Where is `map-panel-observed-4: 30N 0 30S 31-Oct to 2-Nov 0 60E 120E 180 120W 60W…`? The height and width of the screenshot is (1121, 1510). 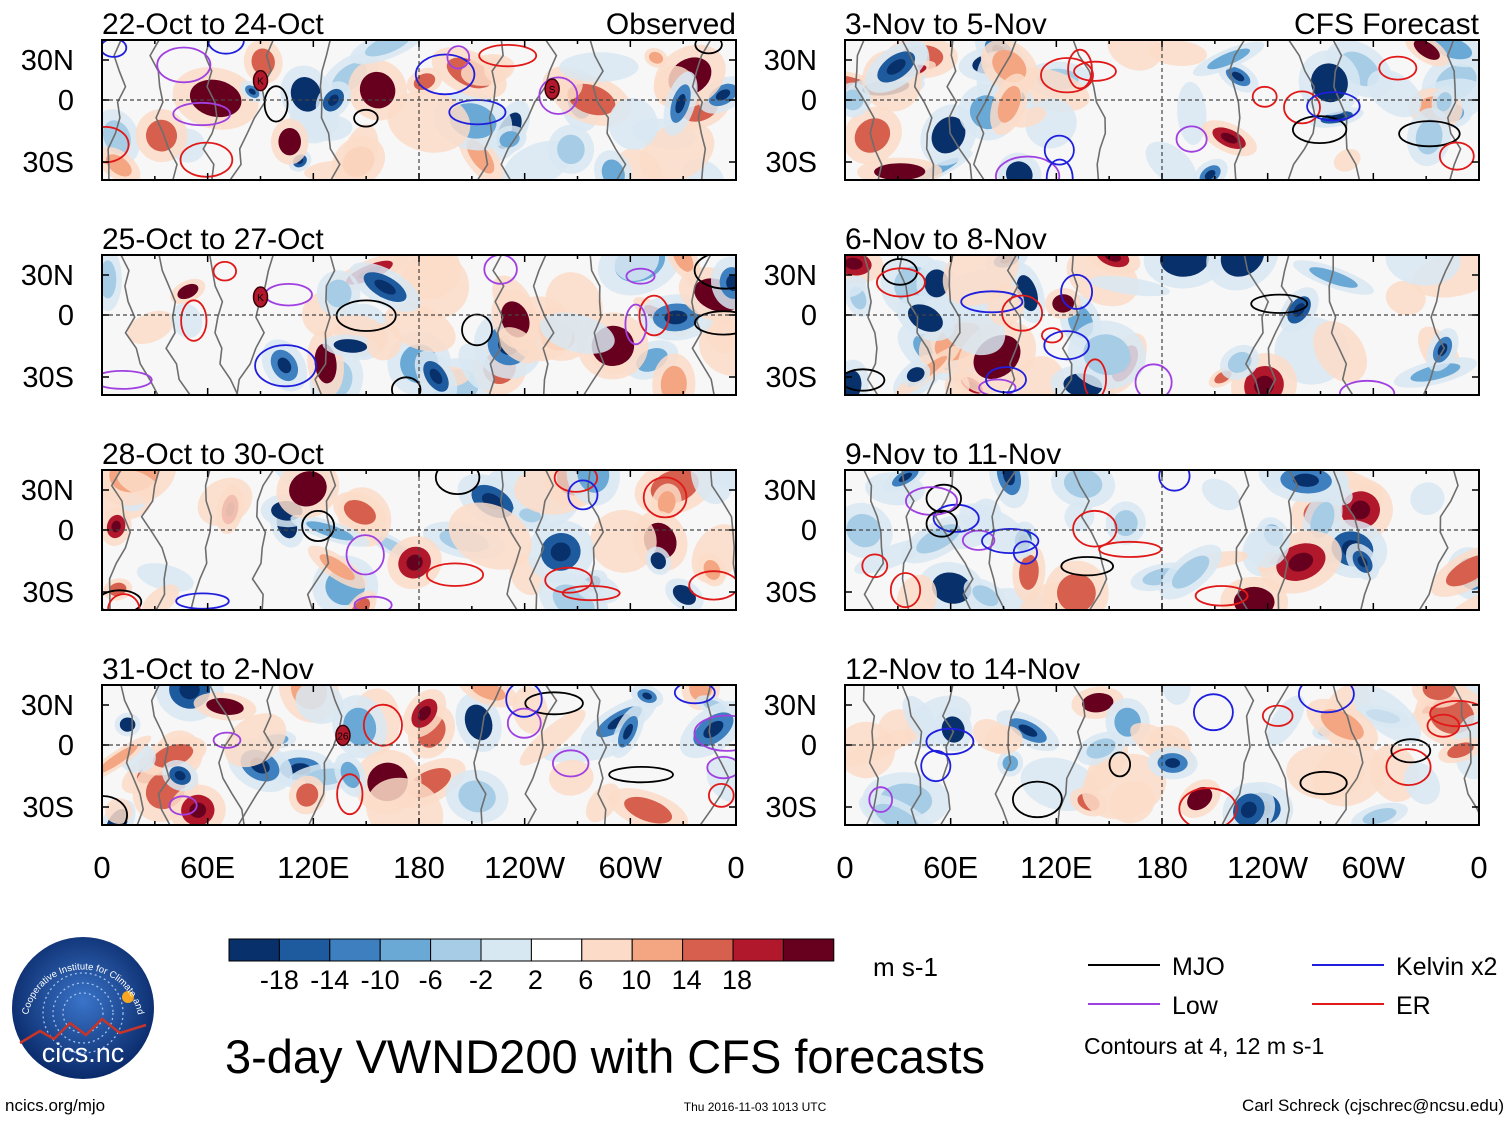
map-panel-observed-4: 30N 0 30S 31-Oct to 2-Nov 0 60E 120E 180 120W 60W… is located at coordinates (383, 769).